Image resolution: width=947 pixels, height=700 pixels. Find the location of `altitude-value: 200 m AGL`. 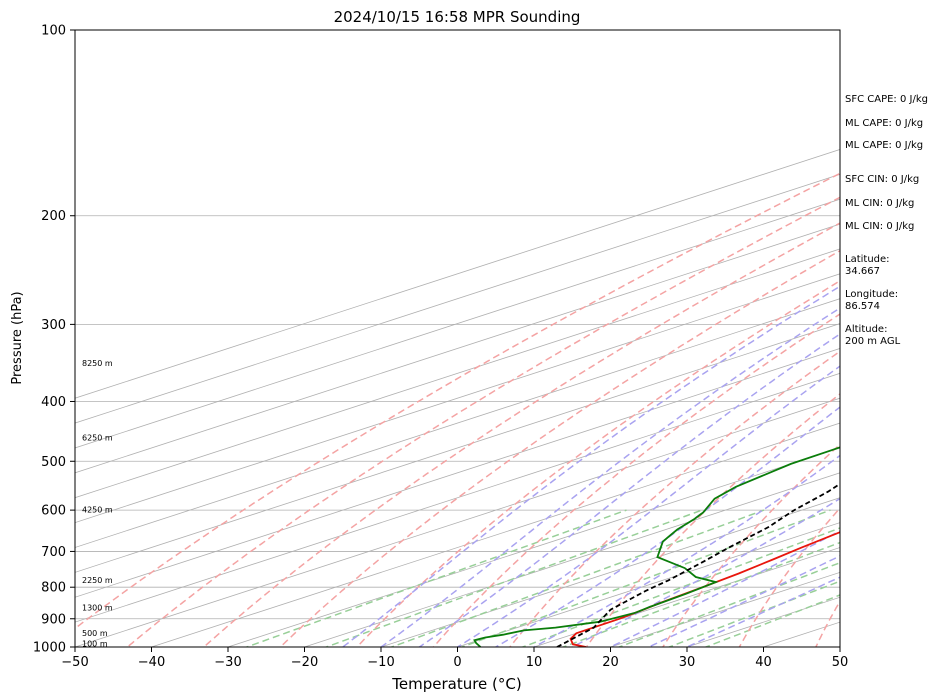

altitude-value: 200 m AGL is located at coordinates (873, 341).